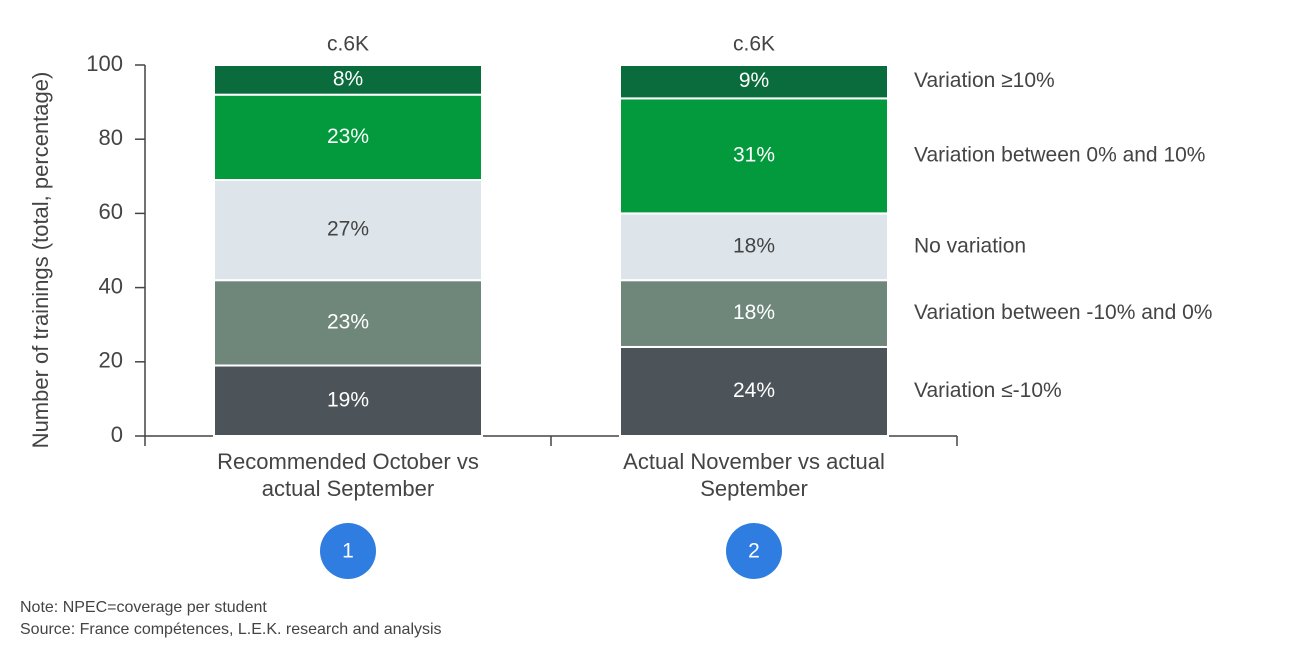  Describe the element at coordinates (988, 390) in the screenshot. I see `legend-label: Variation ≤-10%` at that location.